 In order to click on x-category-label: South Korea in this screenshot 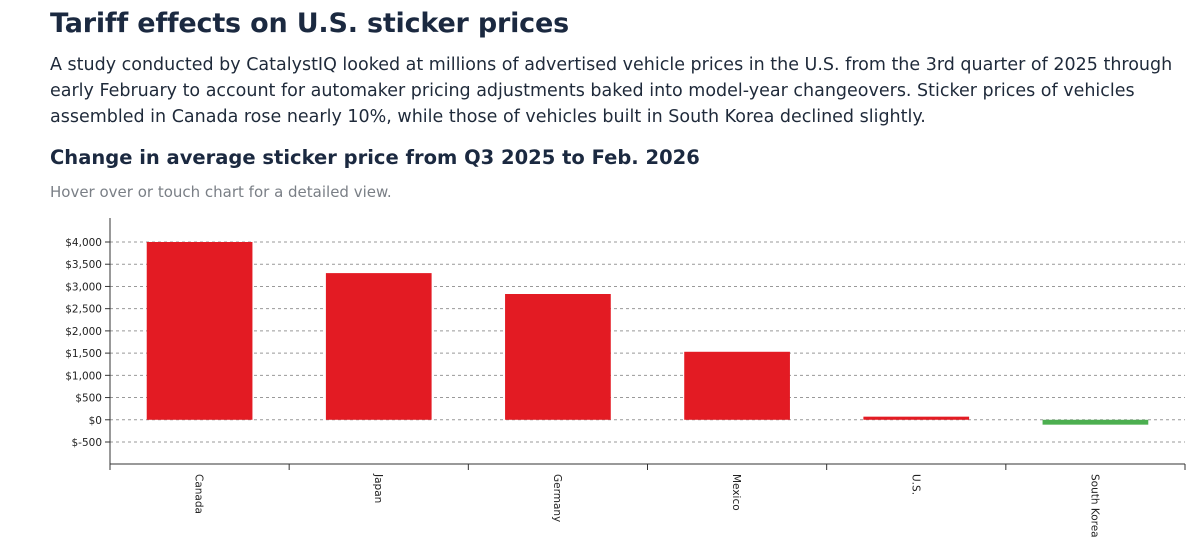, I will do `click(1094, 506)`.